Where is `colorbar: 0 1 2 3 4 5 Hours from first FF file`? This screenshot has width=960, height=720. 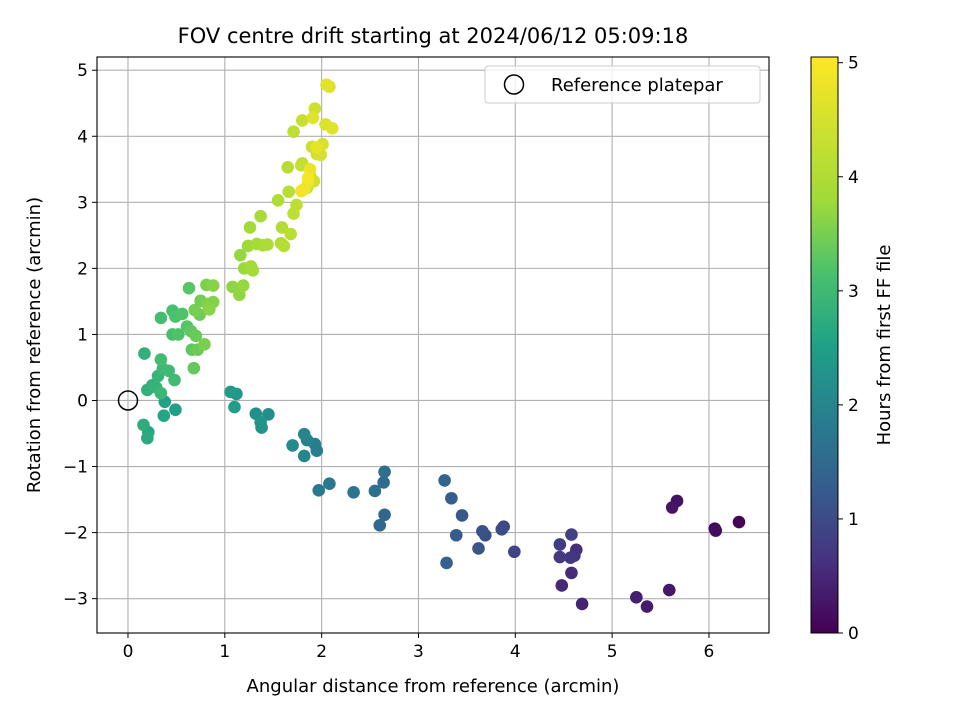
colorbar: 0 1 2 3 4 5 Hours from first FF file is located at coordinates (852, 349).